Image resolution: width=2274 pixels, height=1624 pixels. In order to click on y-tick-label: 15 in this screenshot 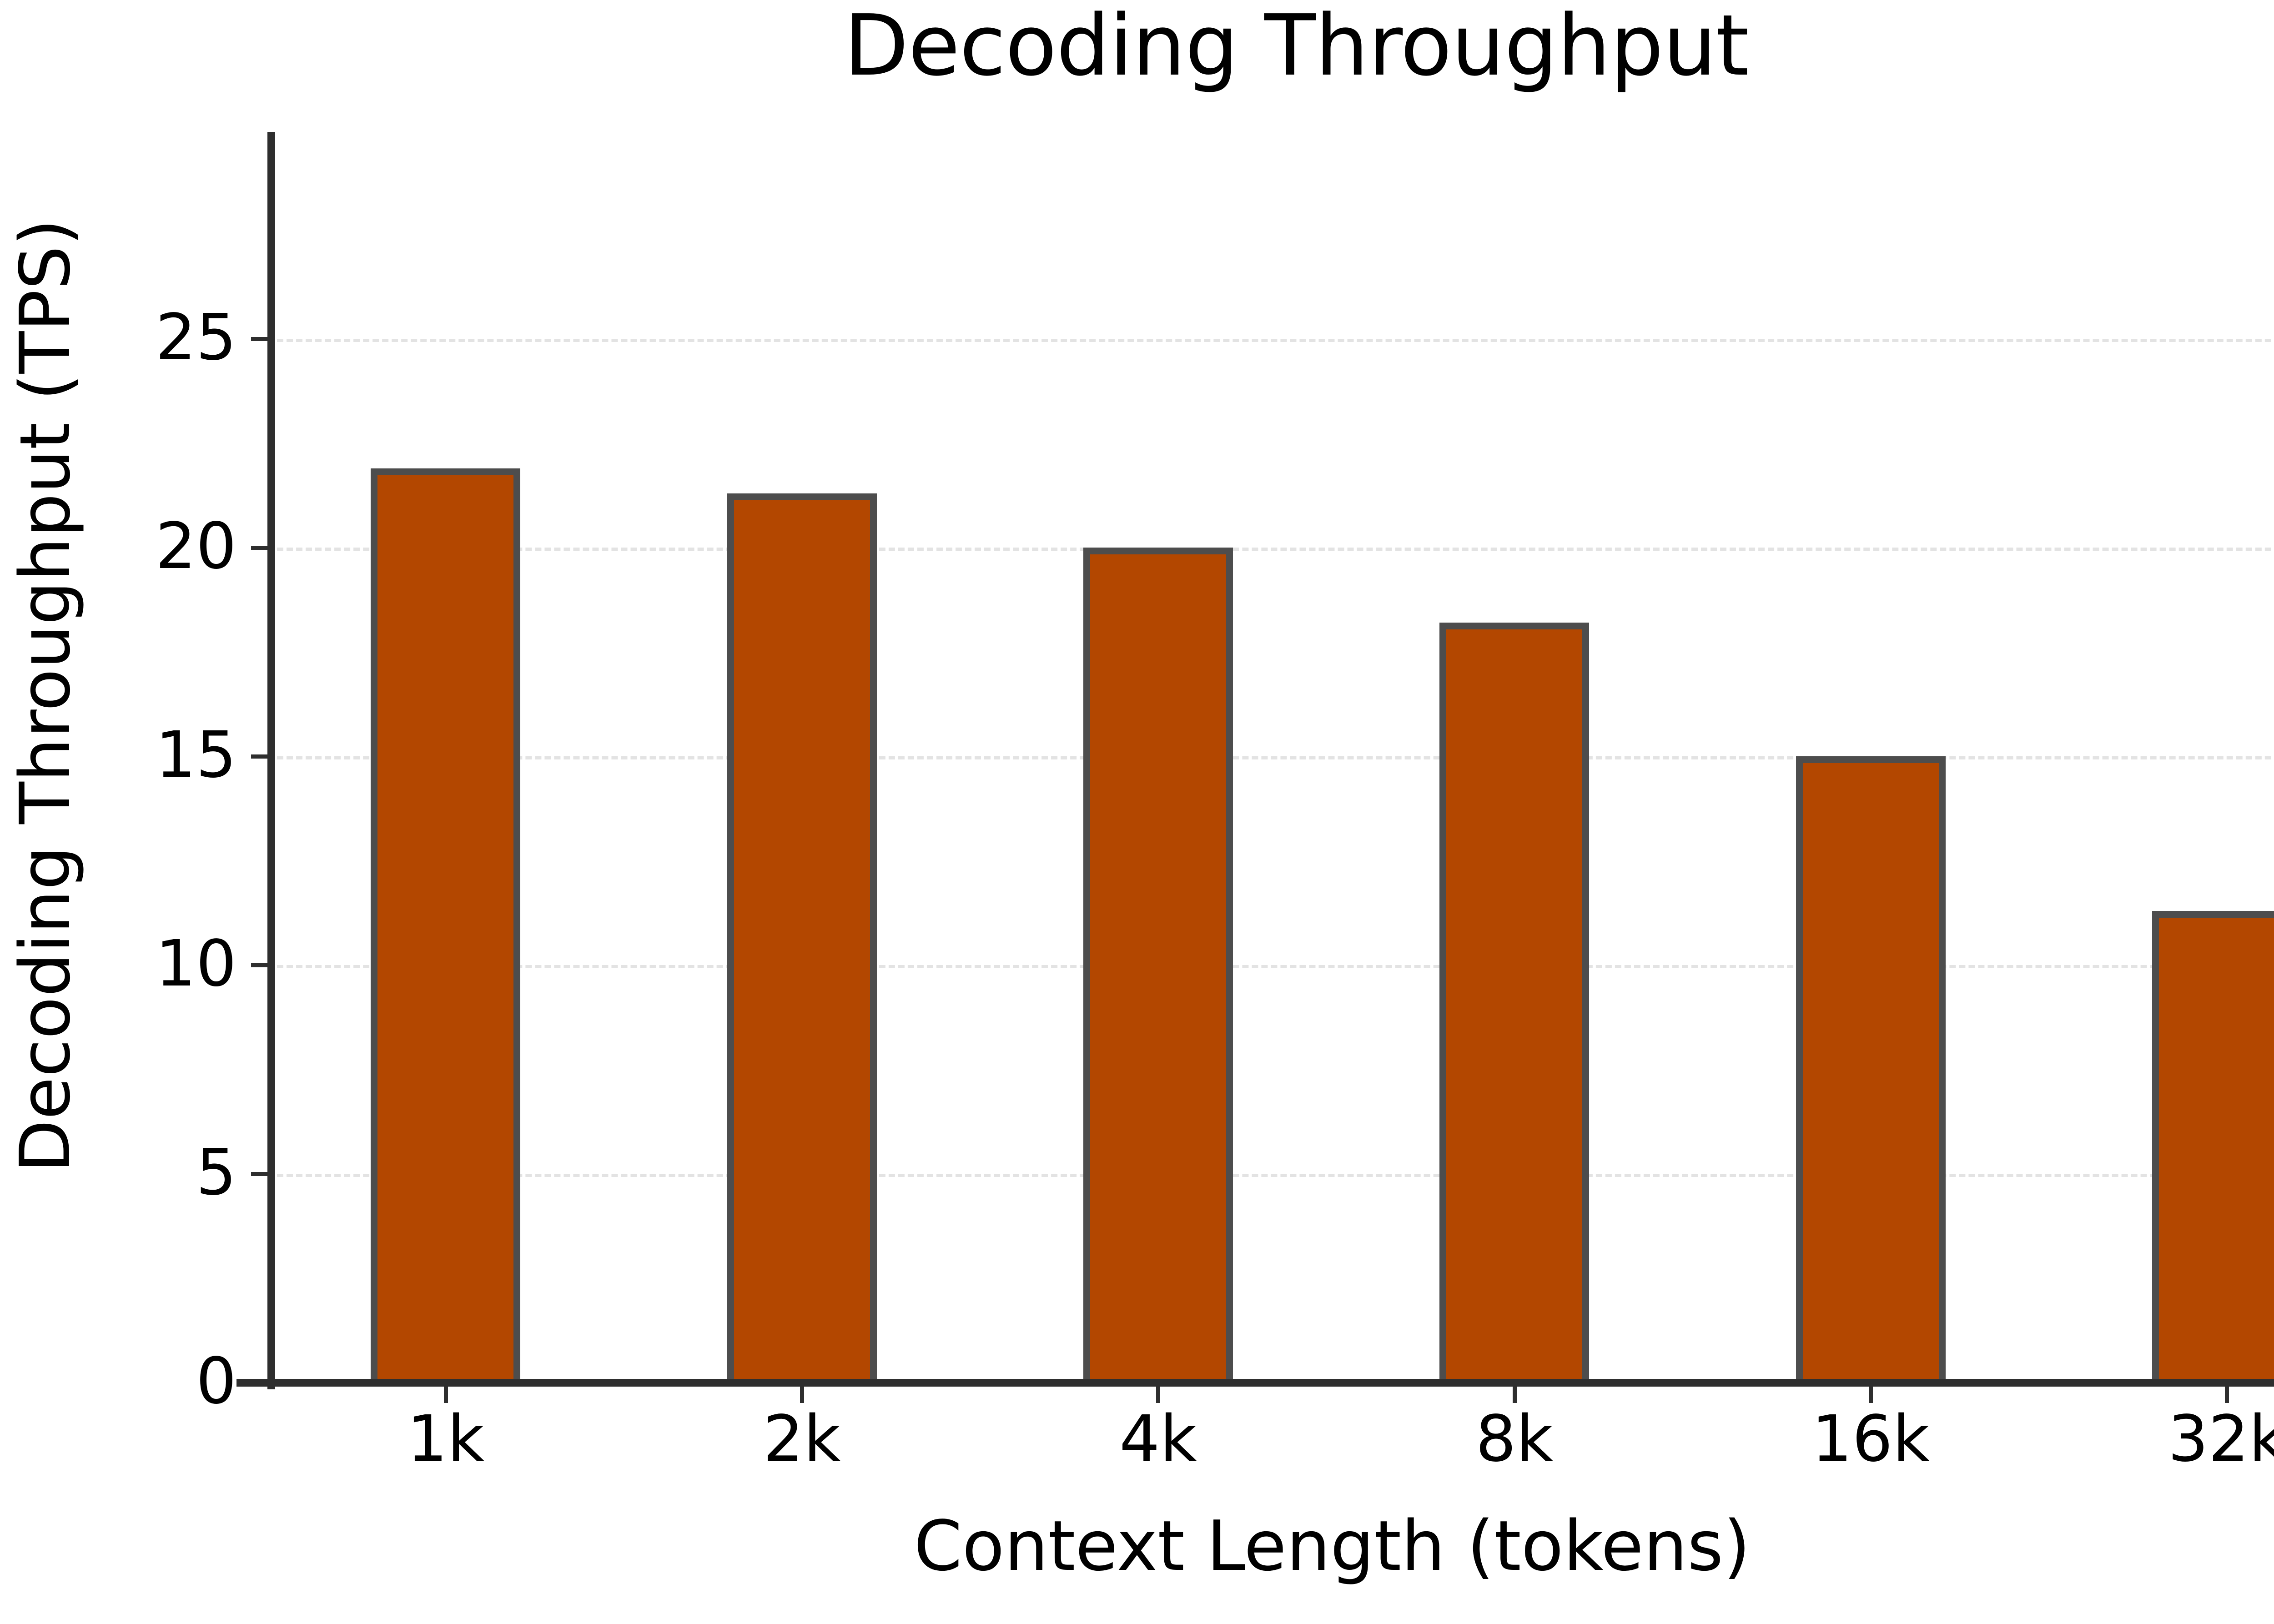, I will do `click(195, 755)`.